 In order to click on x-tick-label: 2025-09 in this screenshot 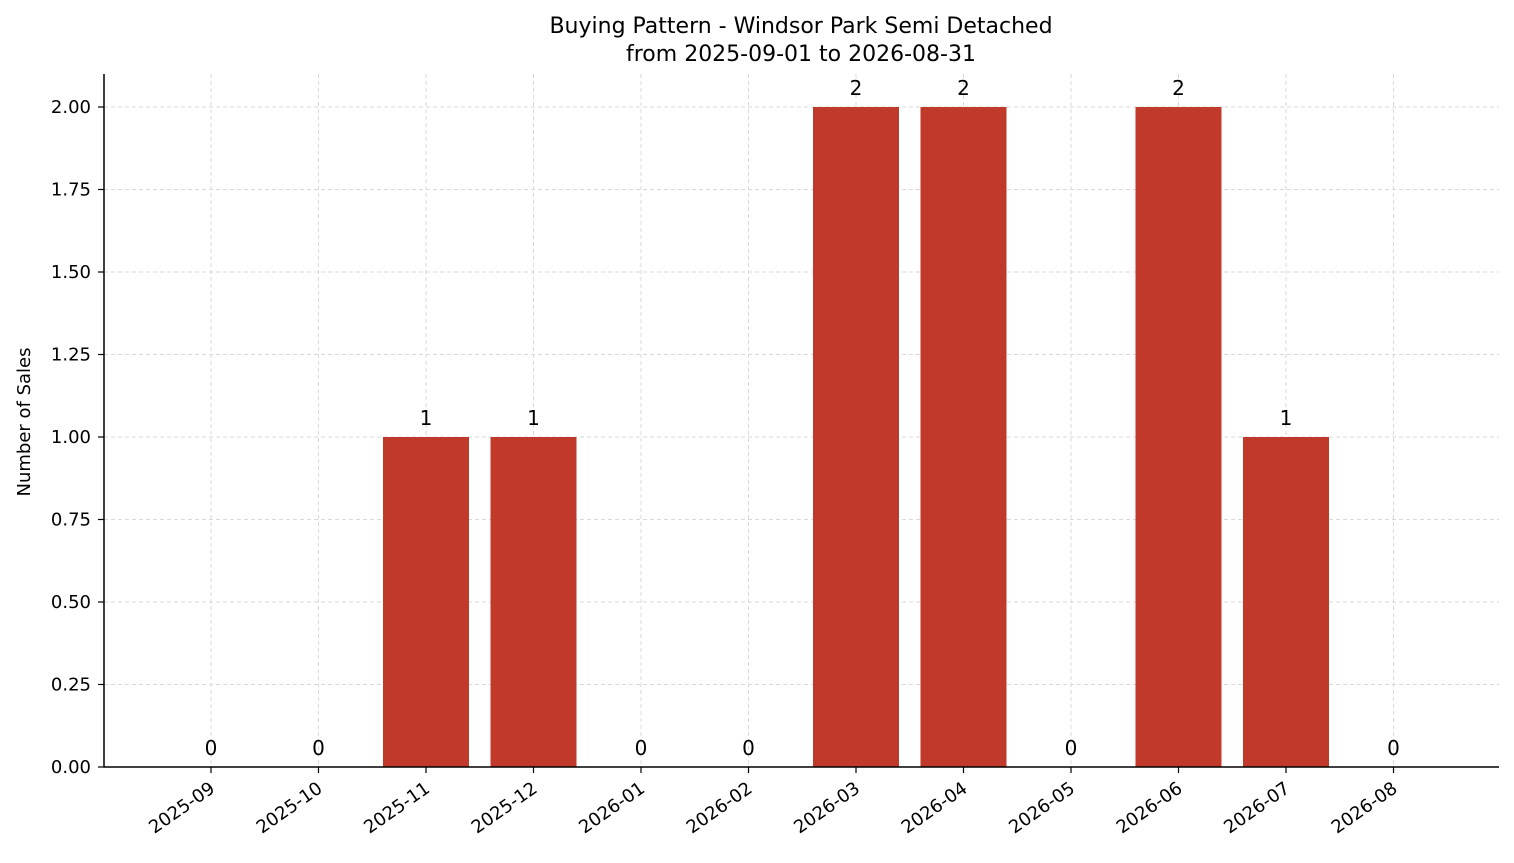, I will do `click(182, 808)`.